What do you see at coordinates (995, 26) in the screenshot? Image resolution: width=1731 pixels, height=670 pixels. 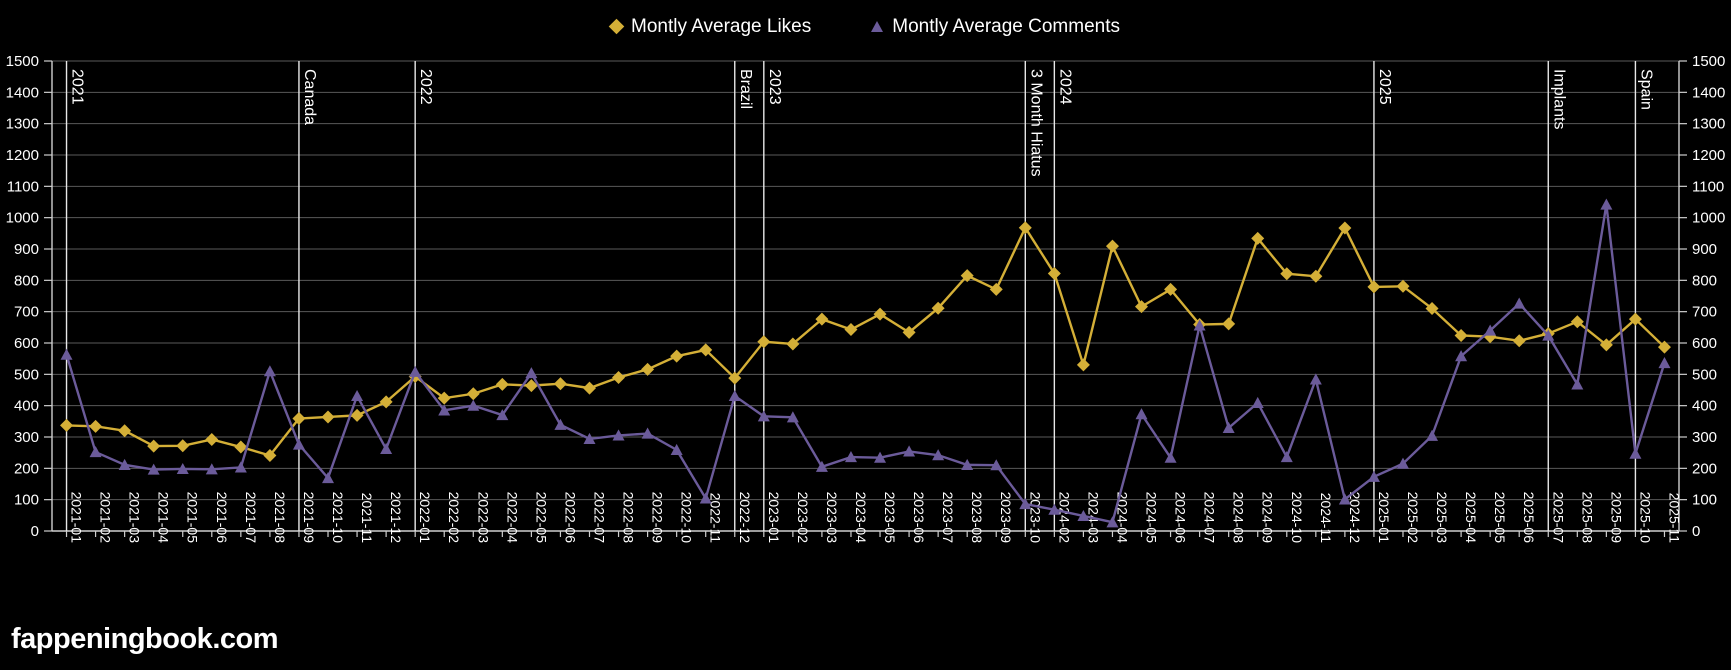 I see `legend-item-comments: Montly Average Comments` at bounding box center [995, 26].